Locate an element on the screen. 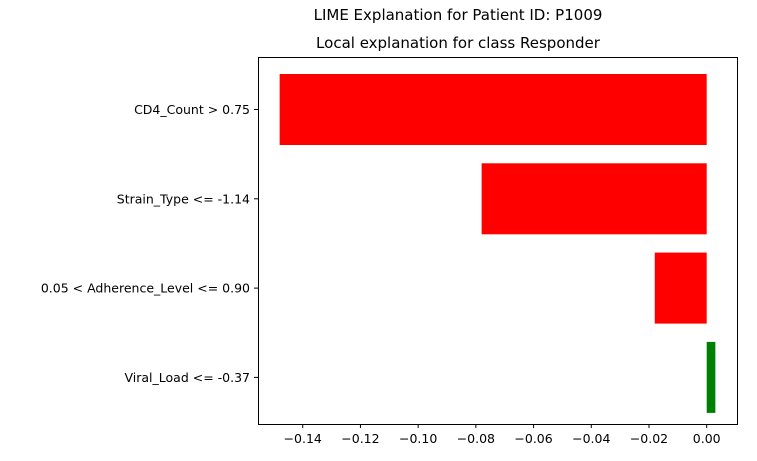 This screenshot has height=461, width=757. x-tick-label: −0.08 is located at coordinates (476, 438).